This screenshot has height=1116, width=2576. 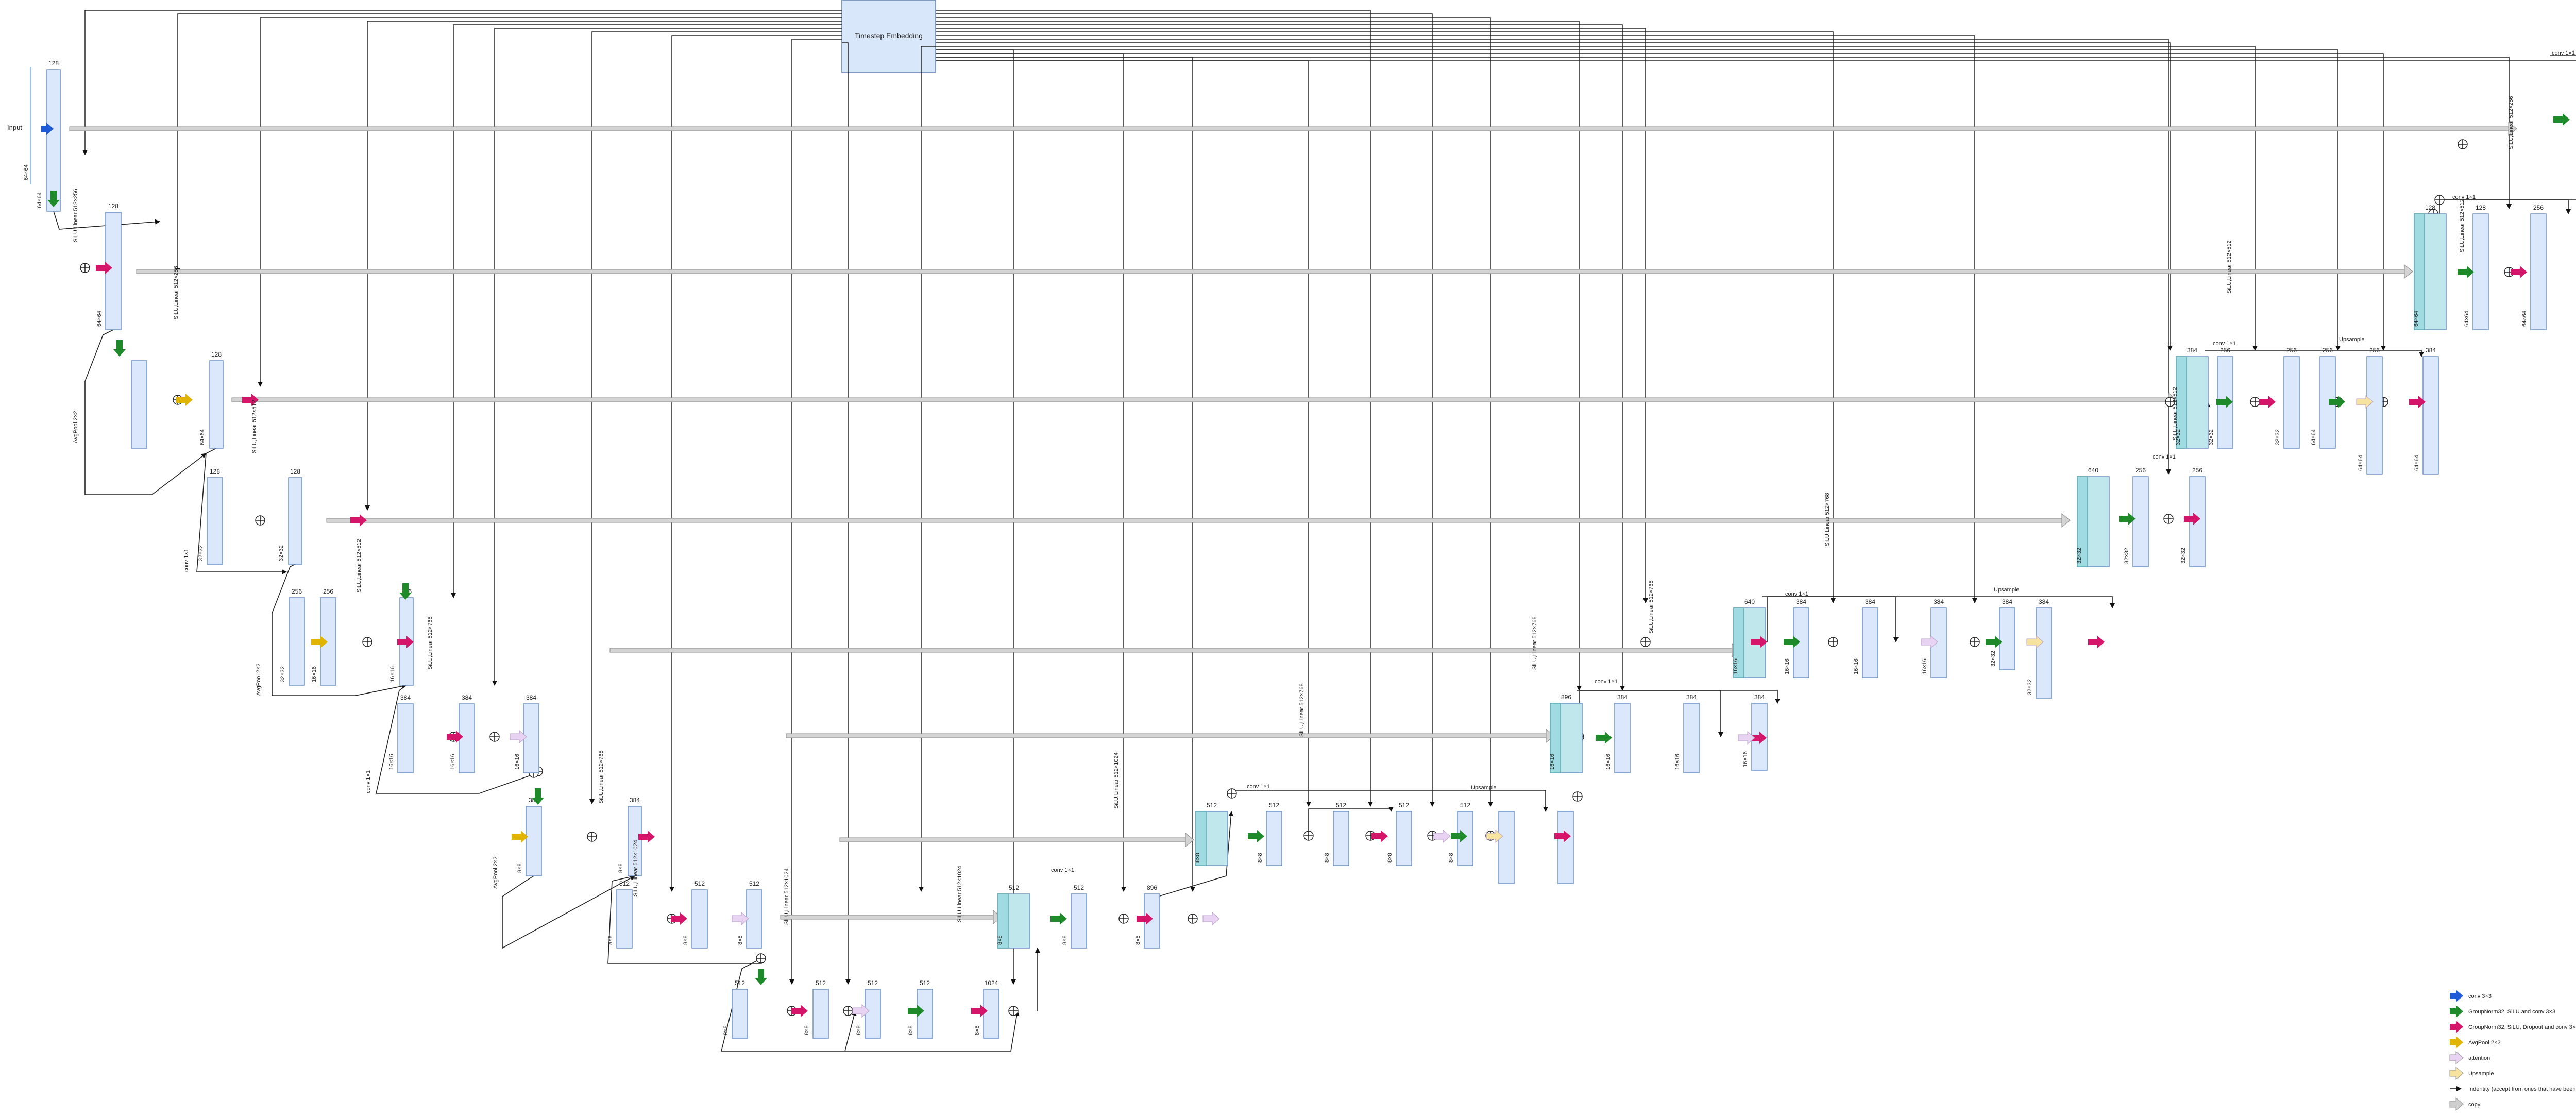 What do you see at coordinates (889, 36) in the screenshot?
I see `timestep-embedding: Timestep Embedding` at bounding box center [889, 36].